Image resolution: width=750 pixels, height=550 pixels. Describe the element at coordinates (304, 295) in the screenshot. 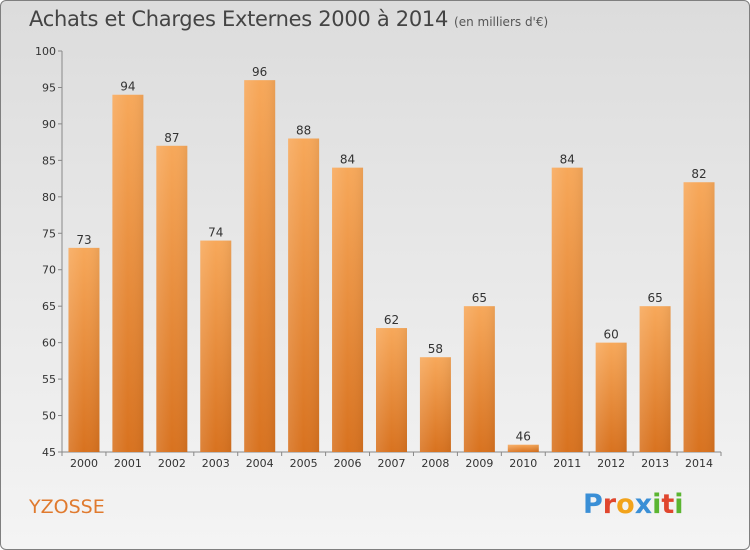

I see `bar-shade-2005` at that location.